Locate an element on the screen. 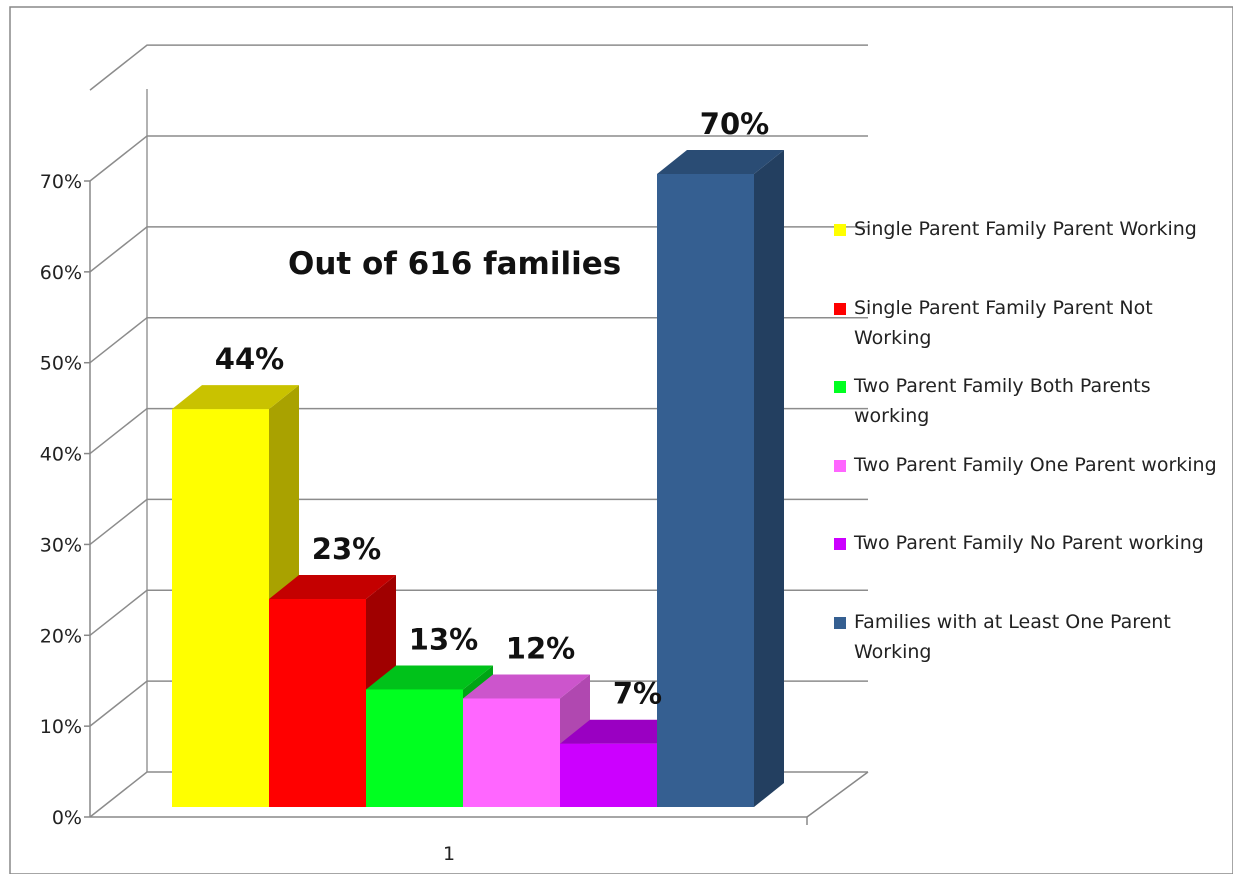 The width and height of the screenshot is (1233, 874). legend-label: Two Parent Family No Parent working is located at coordinates (1029, 543).